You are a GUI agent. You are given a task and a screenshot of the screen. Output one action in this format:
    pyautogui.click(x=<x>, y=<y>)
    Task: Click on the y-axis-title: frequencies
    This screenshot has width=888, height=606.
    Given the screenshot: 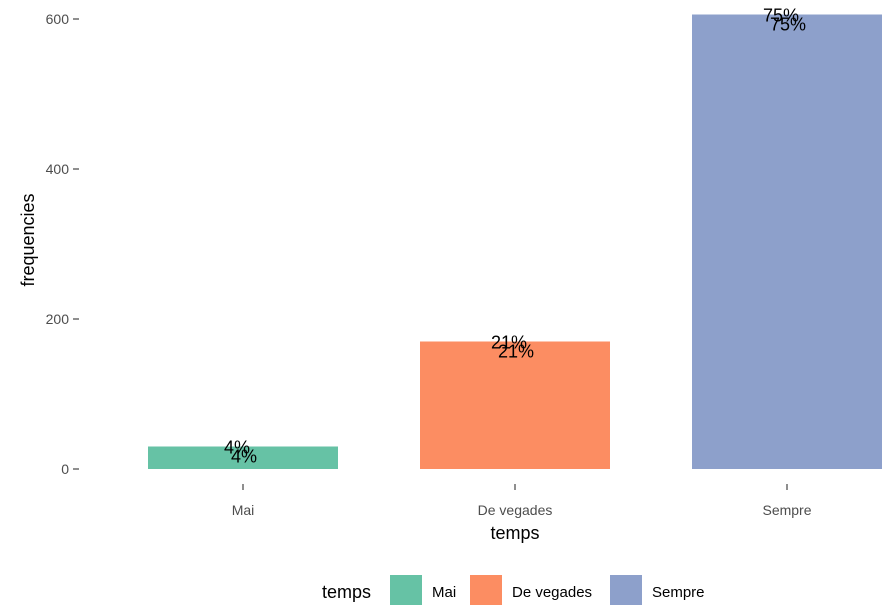 What is the action you would take?
    pyautogui.click(x=28, y=239)
    